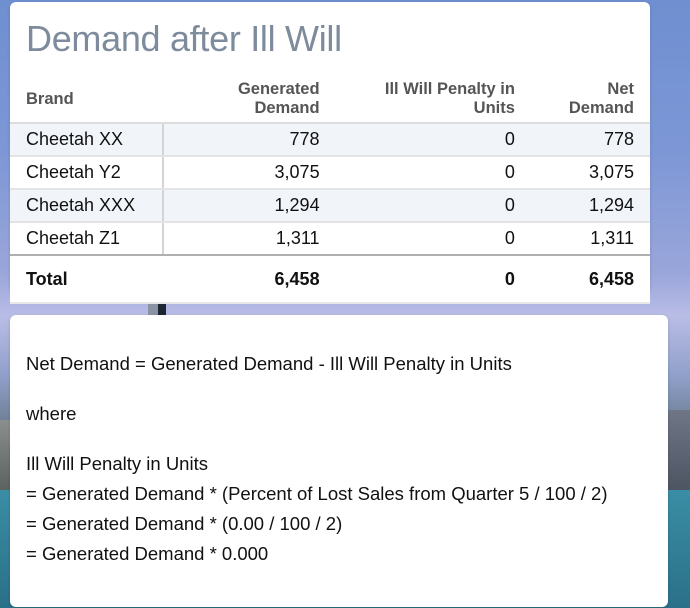 The image size is (690, 608). I want to click on column-header-brand: Brand, so click(86, 100).